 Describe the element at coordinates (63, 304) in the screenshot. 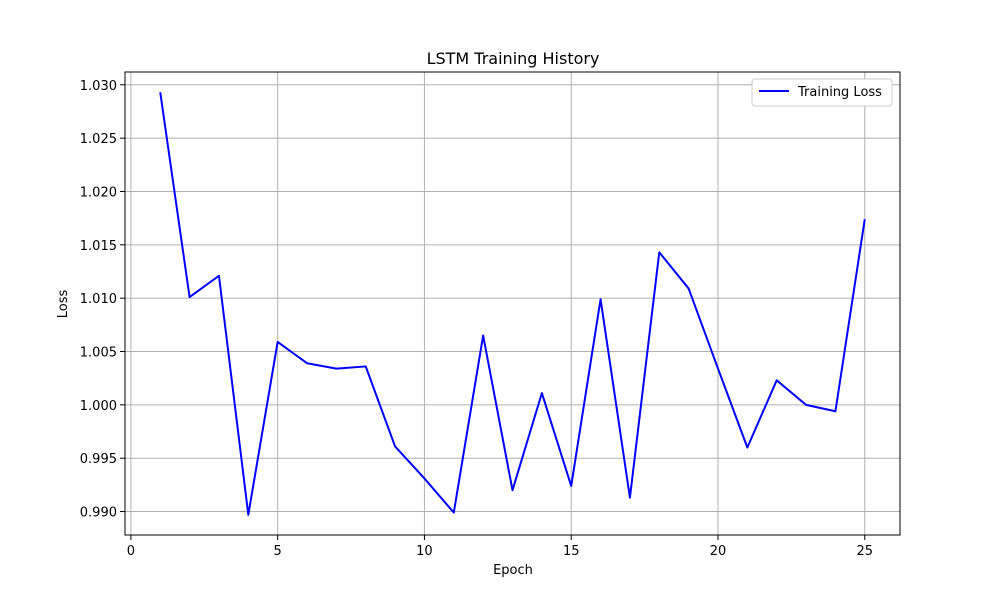

I see `y-axis-label: Loss` at that location.